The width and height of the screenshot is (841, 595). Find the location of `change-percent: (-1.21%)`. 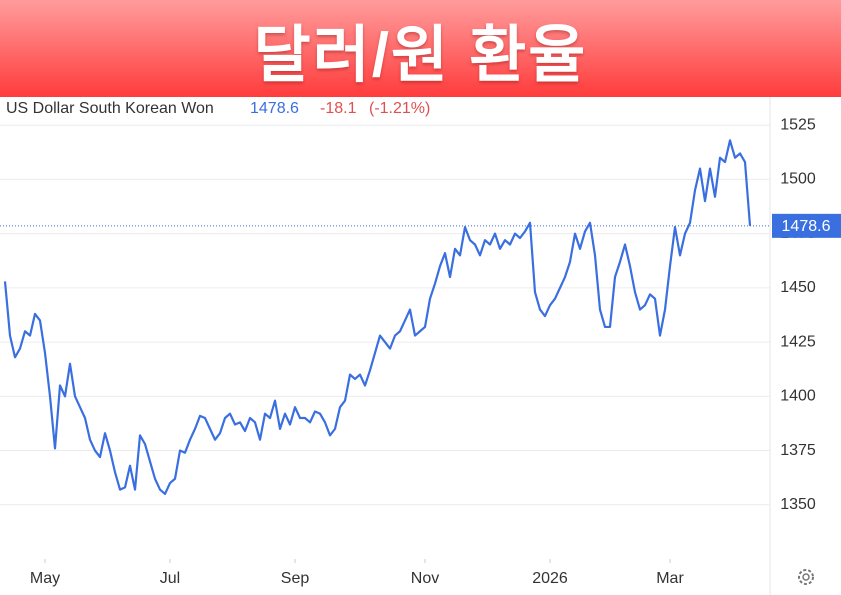

change-percent: (-1.21%) is located at coordinates (399, 108).